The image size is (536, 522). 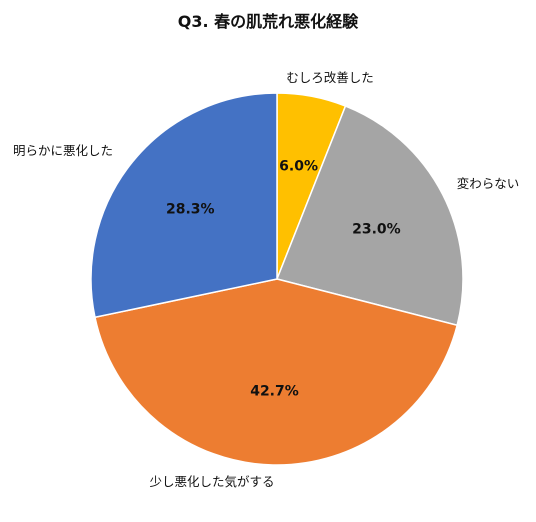 What do you see at coordinates (268, 21) in the screenshot?
I see `chart-title: Q3. 春の肌荒れ悪化経験` at bounding box center [268, 21].